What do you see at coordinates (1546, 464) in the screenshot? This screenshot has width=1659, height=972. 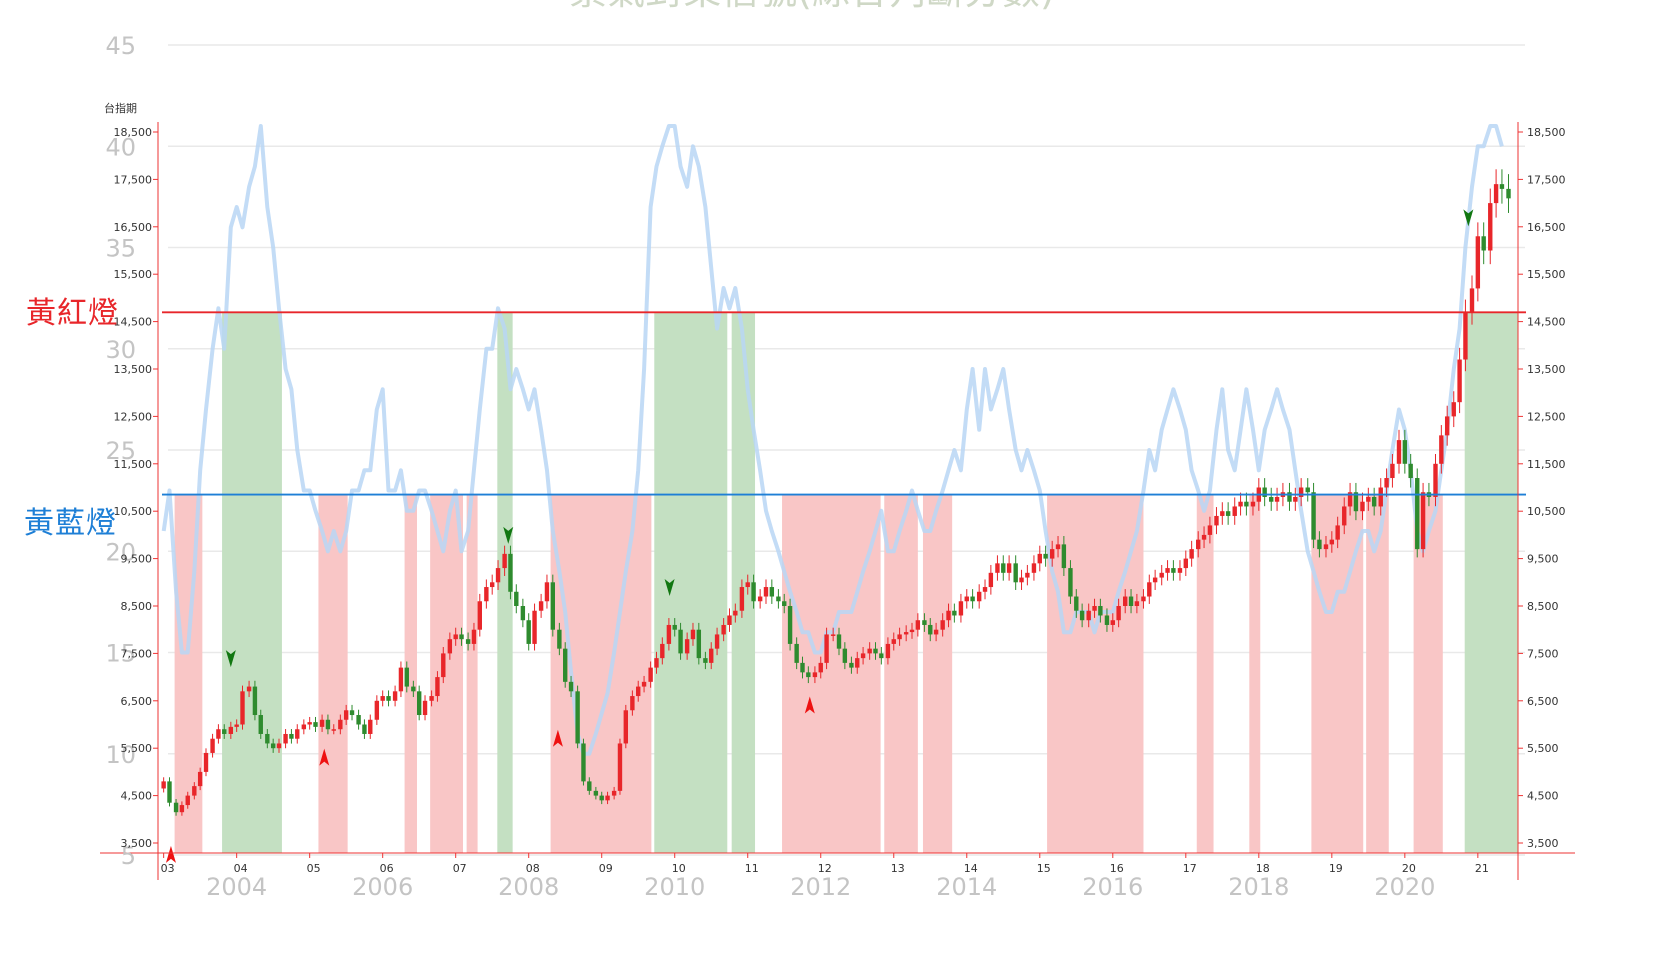 I see `index-tick-label-right: 11,500` at bounding box center [1546, 464].